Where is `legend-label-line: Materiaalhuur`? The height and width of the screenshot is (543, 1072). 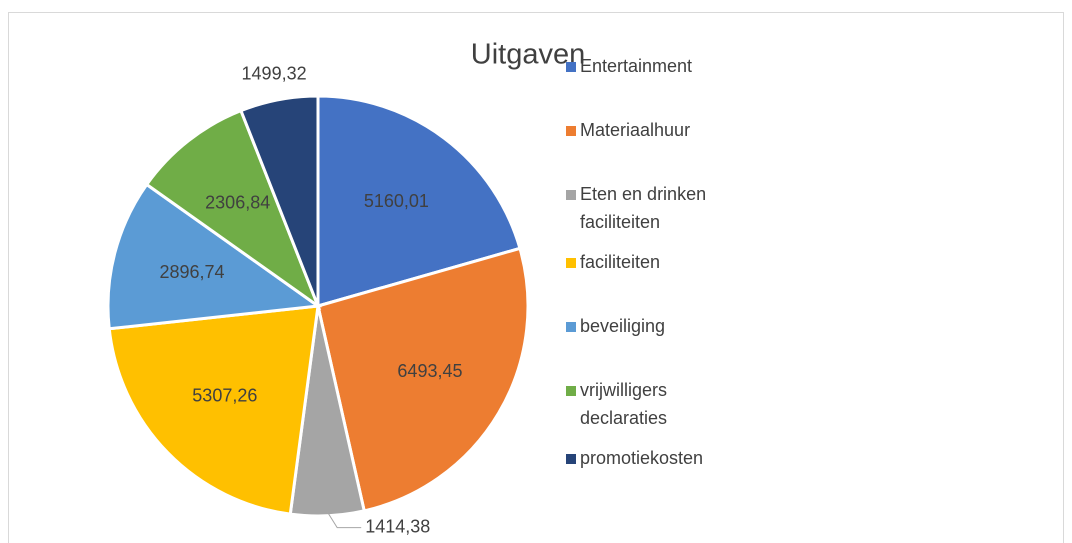 legend-label-line: Materiaalhuur is located at coordinates (635, 130).